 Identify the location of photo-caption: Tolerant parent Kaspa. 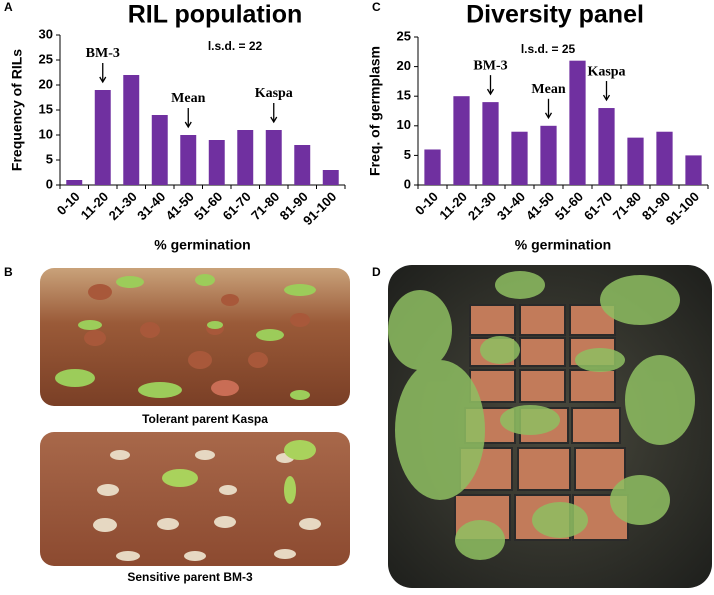
(205, 419).